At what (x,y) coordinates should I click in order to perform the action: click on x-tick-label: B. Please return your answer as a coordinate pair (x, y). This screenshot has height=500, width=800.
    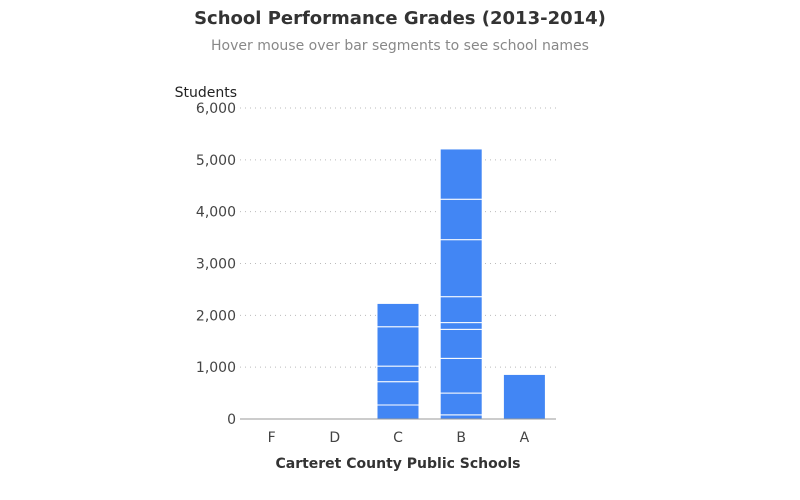
    Looking at the image, I should click on (461, 438).